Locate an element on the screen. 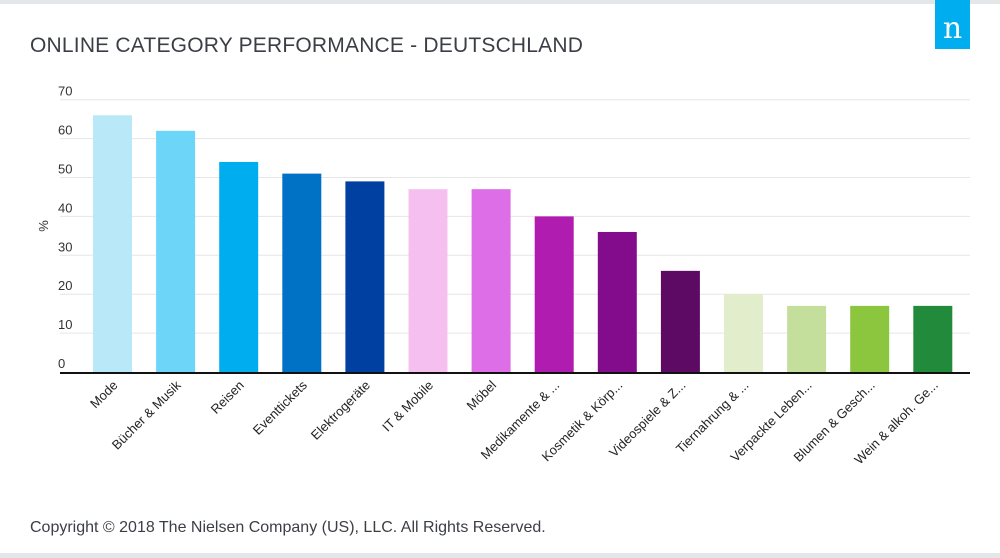 Image resolution: width=1000 pixels, height=558 pixels. y-tick-label: 10 is located at coordinates (65, 324).